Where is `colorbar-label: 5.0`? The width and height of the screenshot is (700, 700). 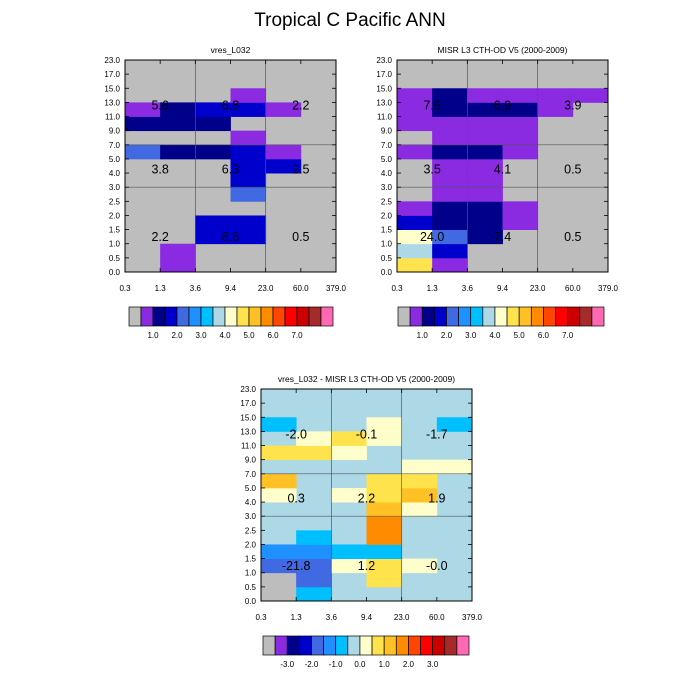
colorbar-label: 5.0 is located at coordinates (520, 335).